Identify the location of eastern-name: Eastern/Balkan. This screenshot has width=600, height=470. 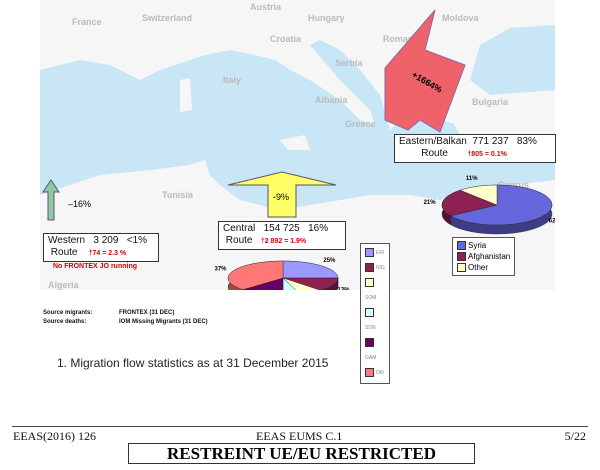
(433, 141).